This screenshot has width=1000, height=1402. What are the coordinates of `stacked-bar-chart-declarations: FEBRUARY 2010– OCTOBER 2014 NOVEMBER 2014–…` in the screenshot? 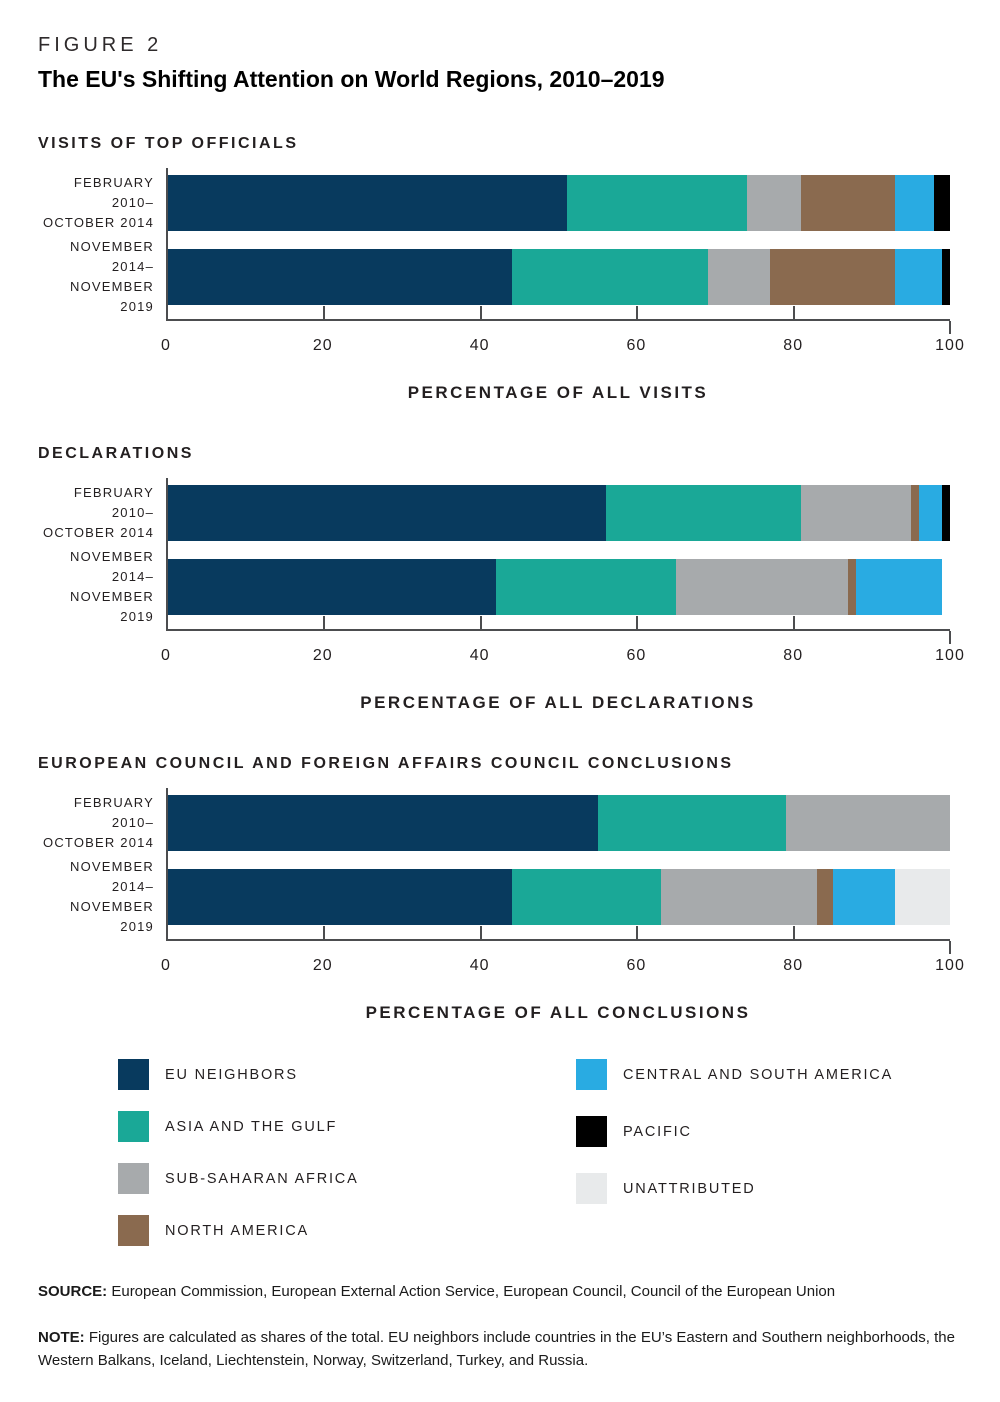 It's located at (504, 561).